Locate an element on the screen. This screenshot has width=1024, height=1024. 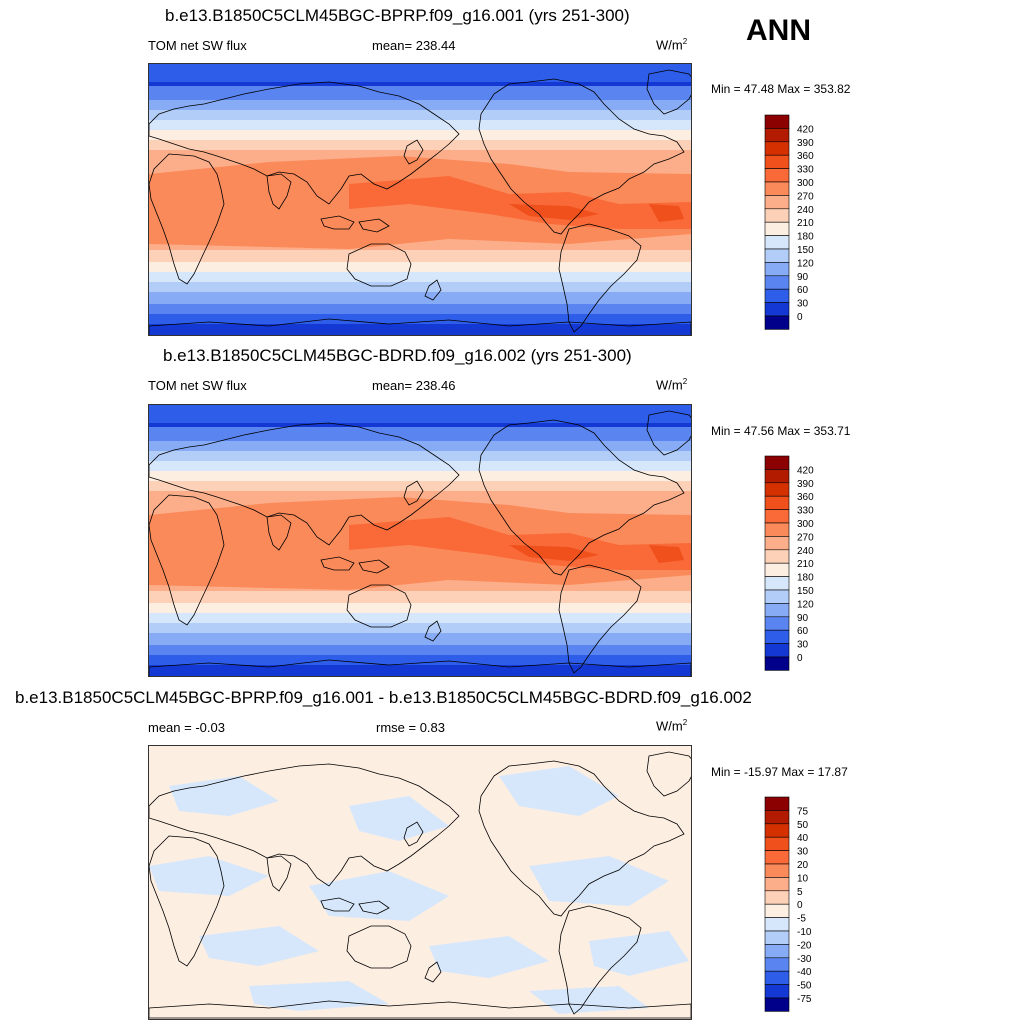
panel-2-colorbar-tick-label: 420 is located at coordinates (805, 470).